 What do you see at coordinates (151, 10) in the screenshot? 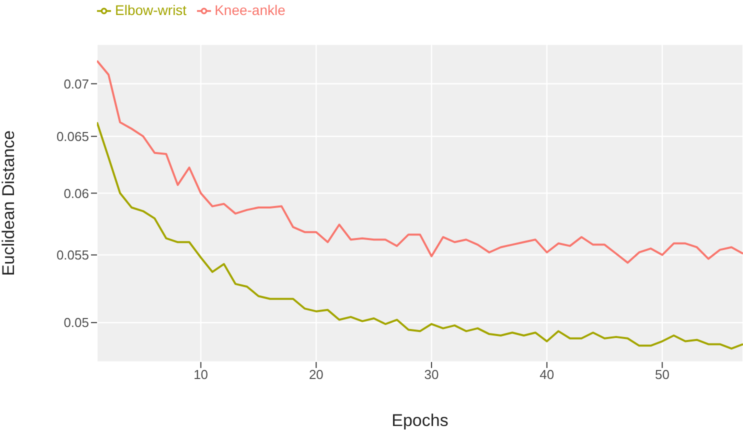
I see `legend-label: Elbow-wrist` at bounding box center [151, 10].